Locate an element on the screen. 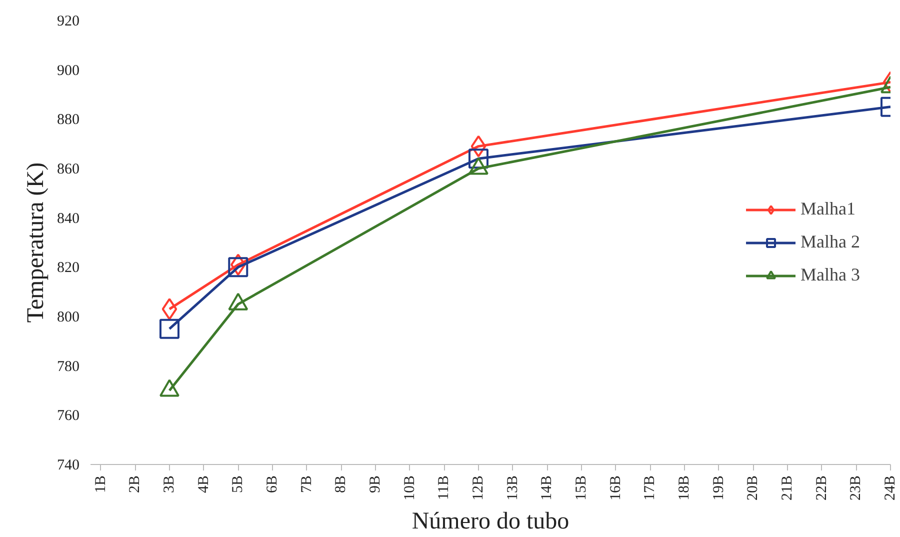 The width and height of the screenshot is (900, 537). x-tick-label: 9B is located at coordinates (375, 484).